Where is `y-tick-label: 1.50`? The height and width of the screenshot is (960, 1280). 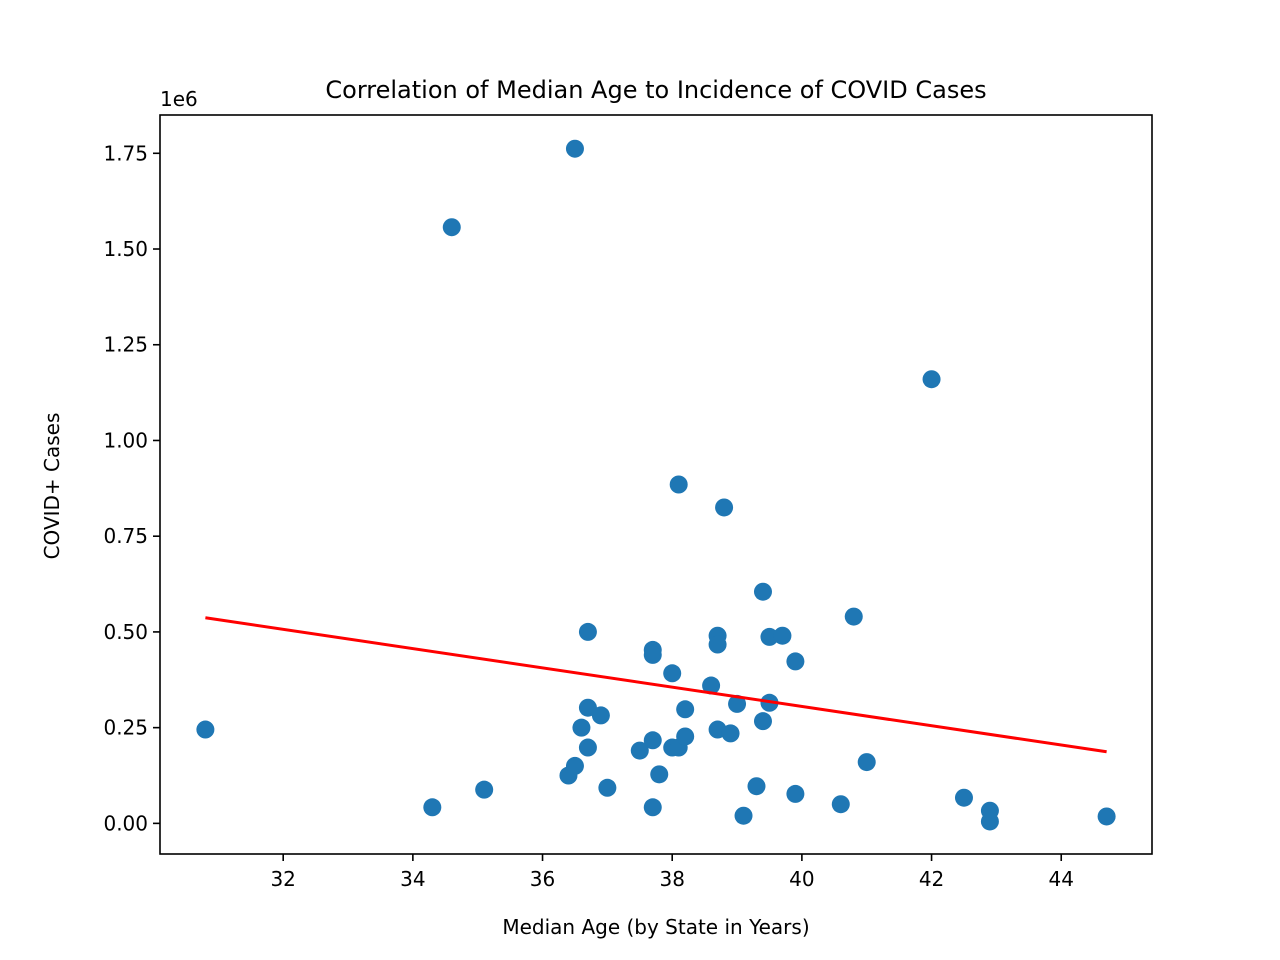 y-tick-label: 1.50 is located at coordinates (125, 249).